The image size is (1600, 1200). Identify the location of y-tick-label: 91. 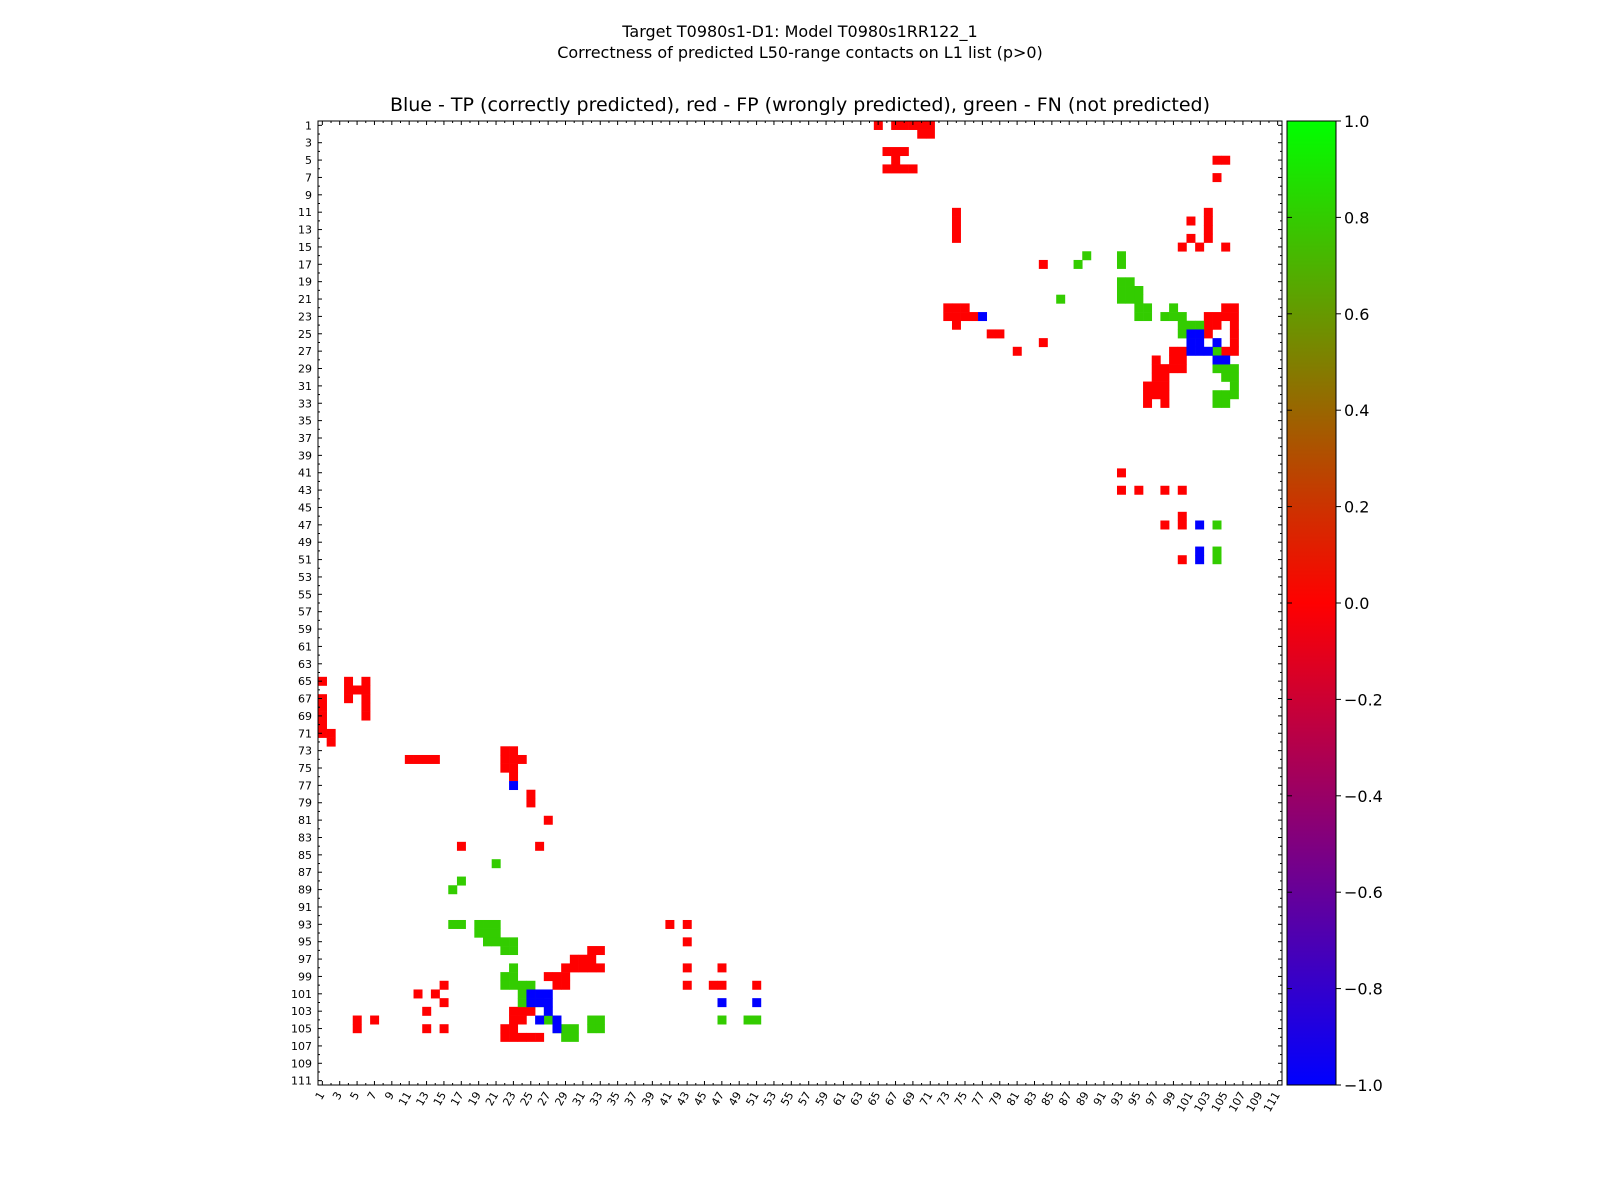
(305, 907).